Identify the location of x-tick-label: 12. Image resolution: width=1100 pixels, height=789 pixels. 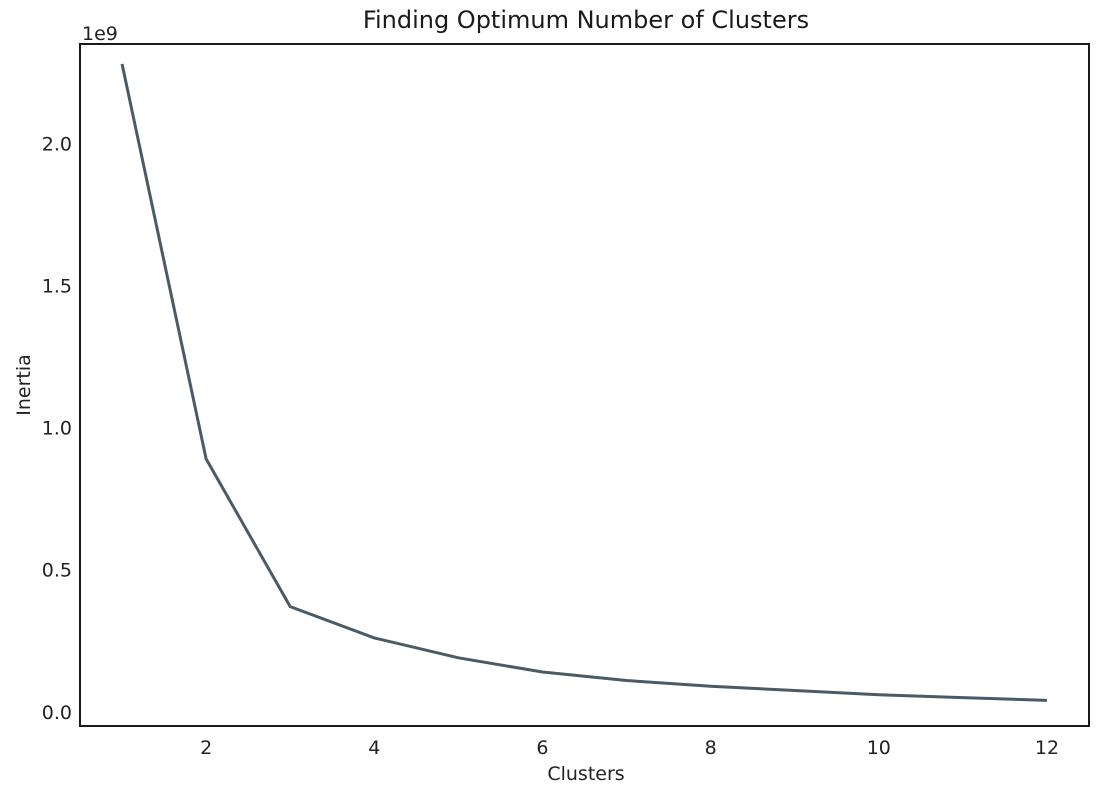
(1047, 748).